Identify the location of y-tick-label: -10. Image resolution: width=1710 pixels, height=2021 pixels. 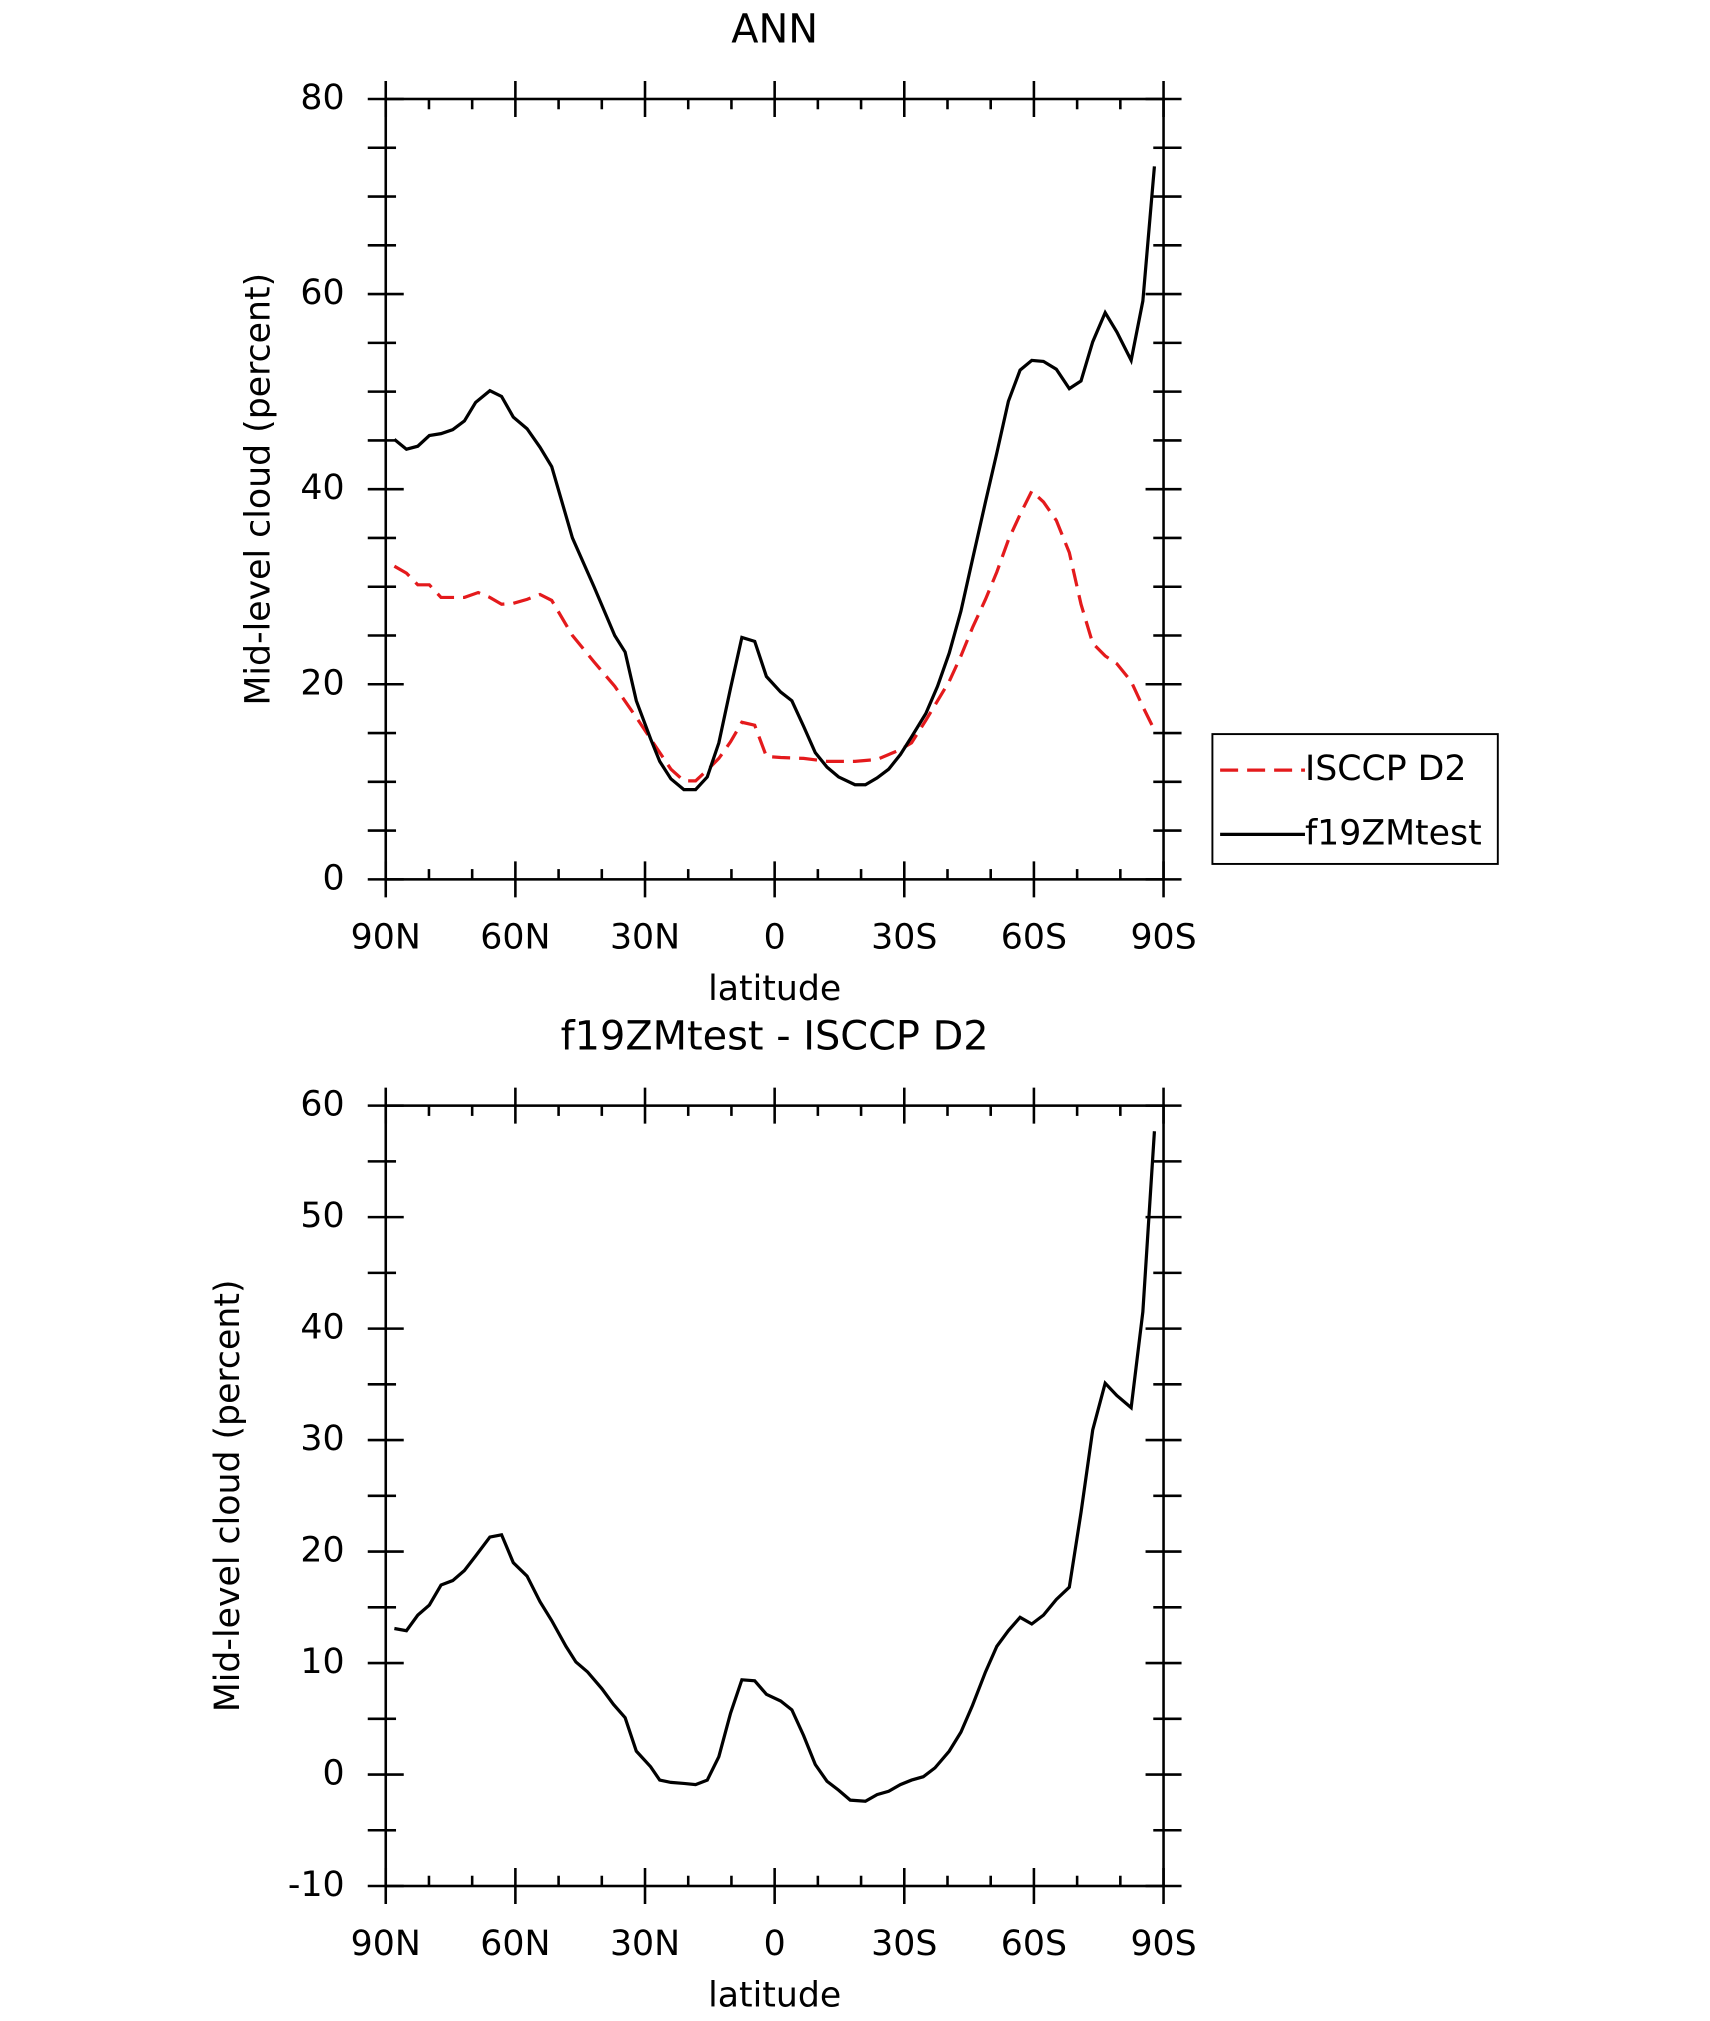
(316, 1885).